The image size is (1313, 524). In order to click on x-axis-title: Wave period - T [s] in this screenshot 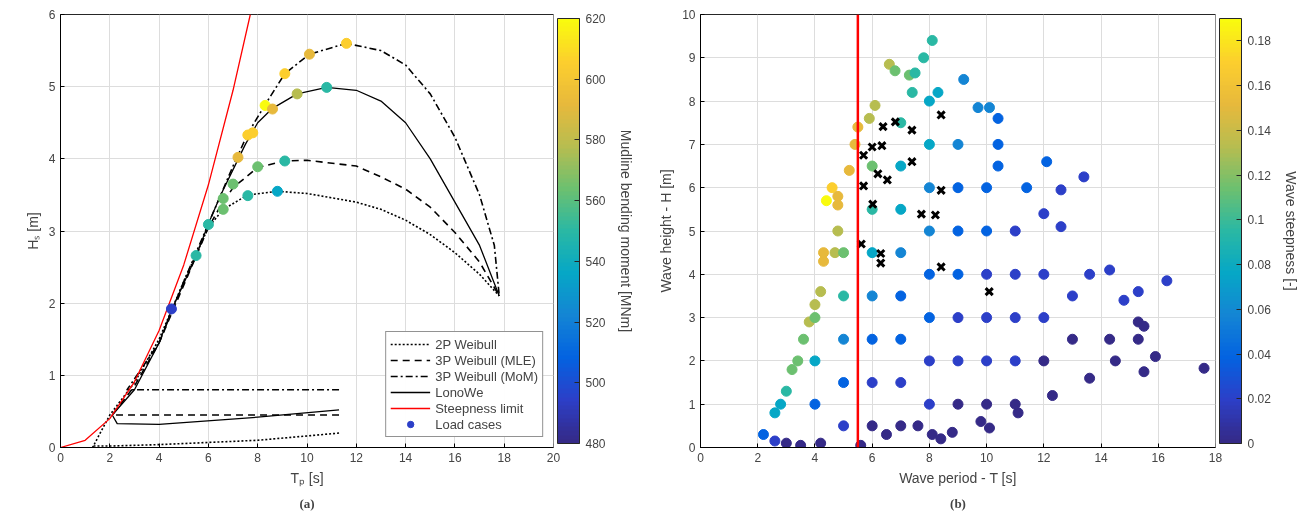, I will do `click(958, 477)`.